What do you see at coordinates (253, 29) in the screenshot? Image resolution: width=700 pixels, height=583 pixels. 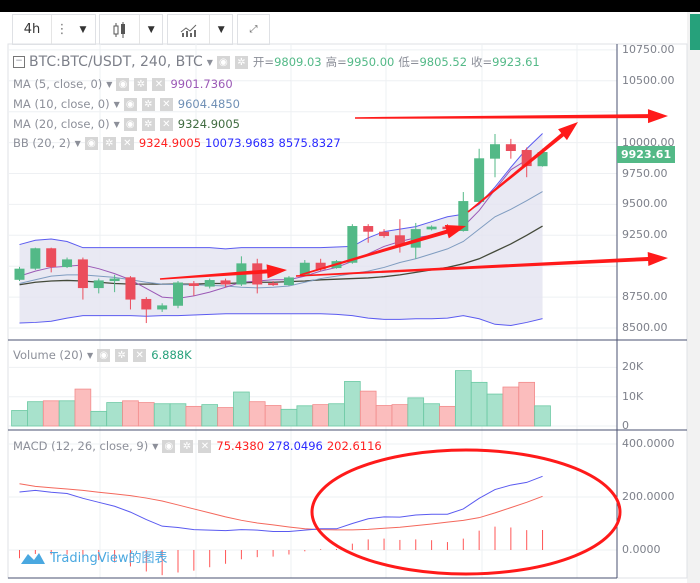 I see `fullscreen-icon: ⤢` at bounding box center [253, 29].